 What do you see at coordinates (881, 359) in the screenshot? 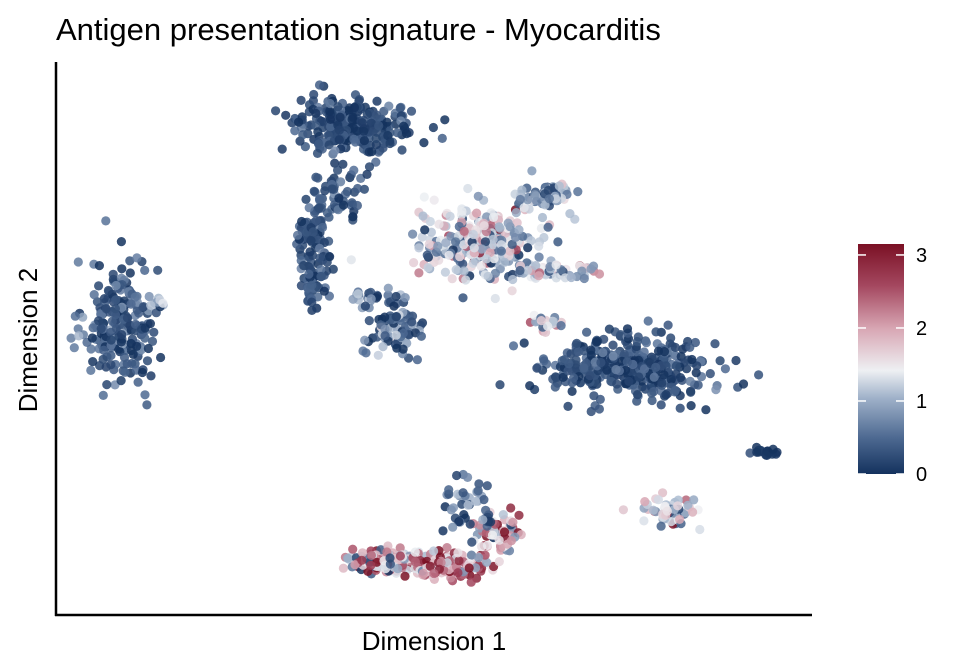
I see `legend-colorbar` at bounding box center [881, 359].